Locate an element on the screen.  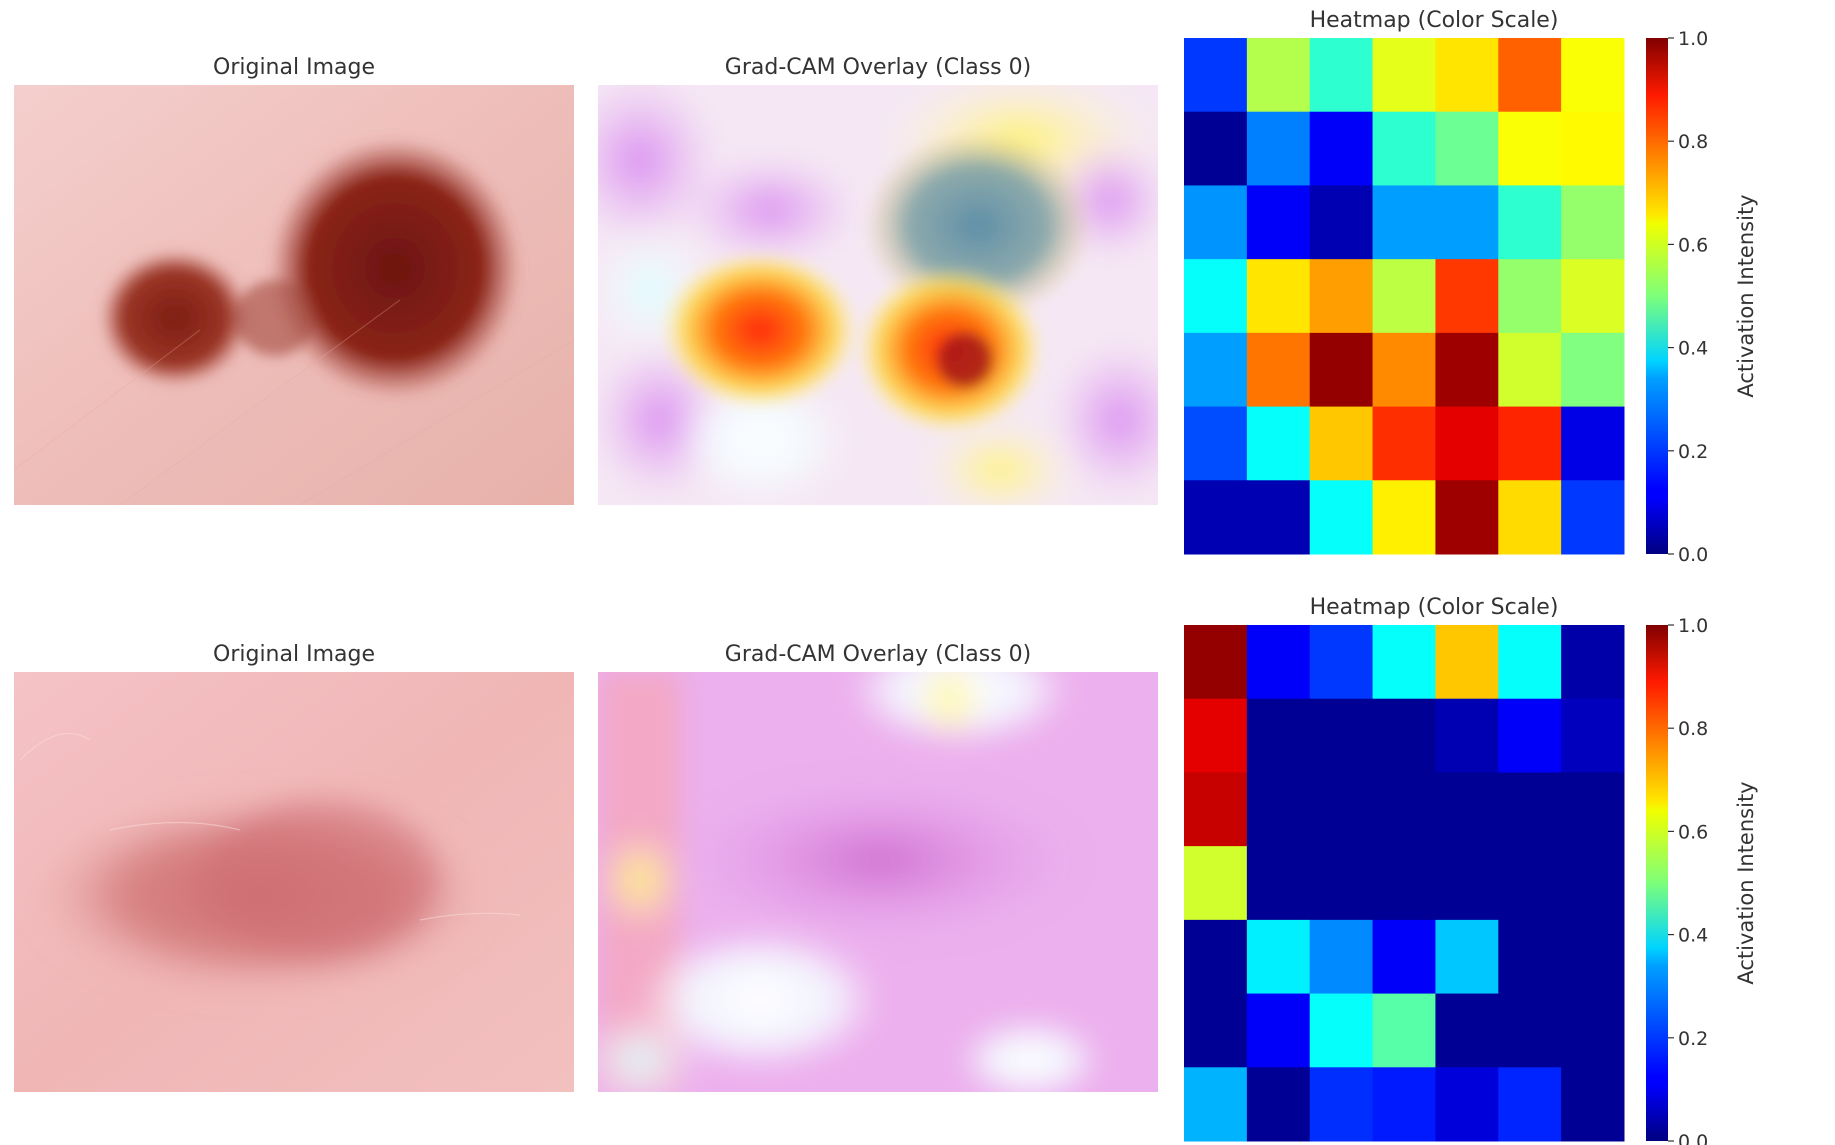
colorbar-gradient is located at coordinates (1657, 883).